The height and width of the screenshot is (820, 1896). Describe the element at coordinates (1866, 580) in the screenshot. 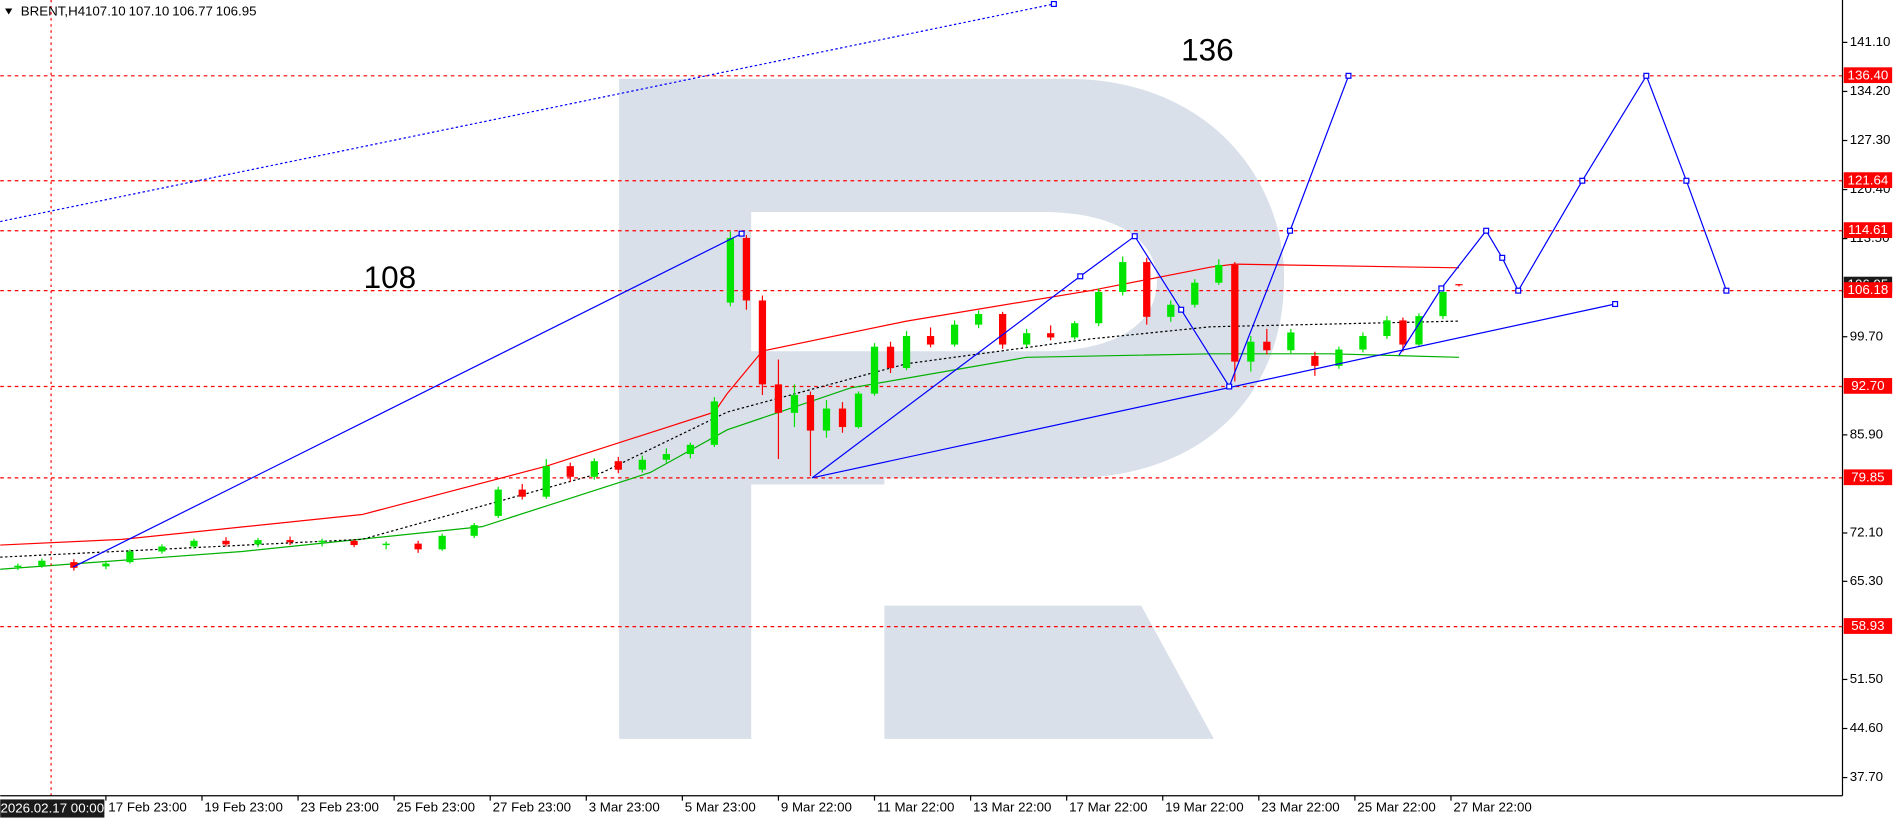

I see `y-tick-label: 65.30` at that location.